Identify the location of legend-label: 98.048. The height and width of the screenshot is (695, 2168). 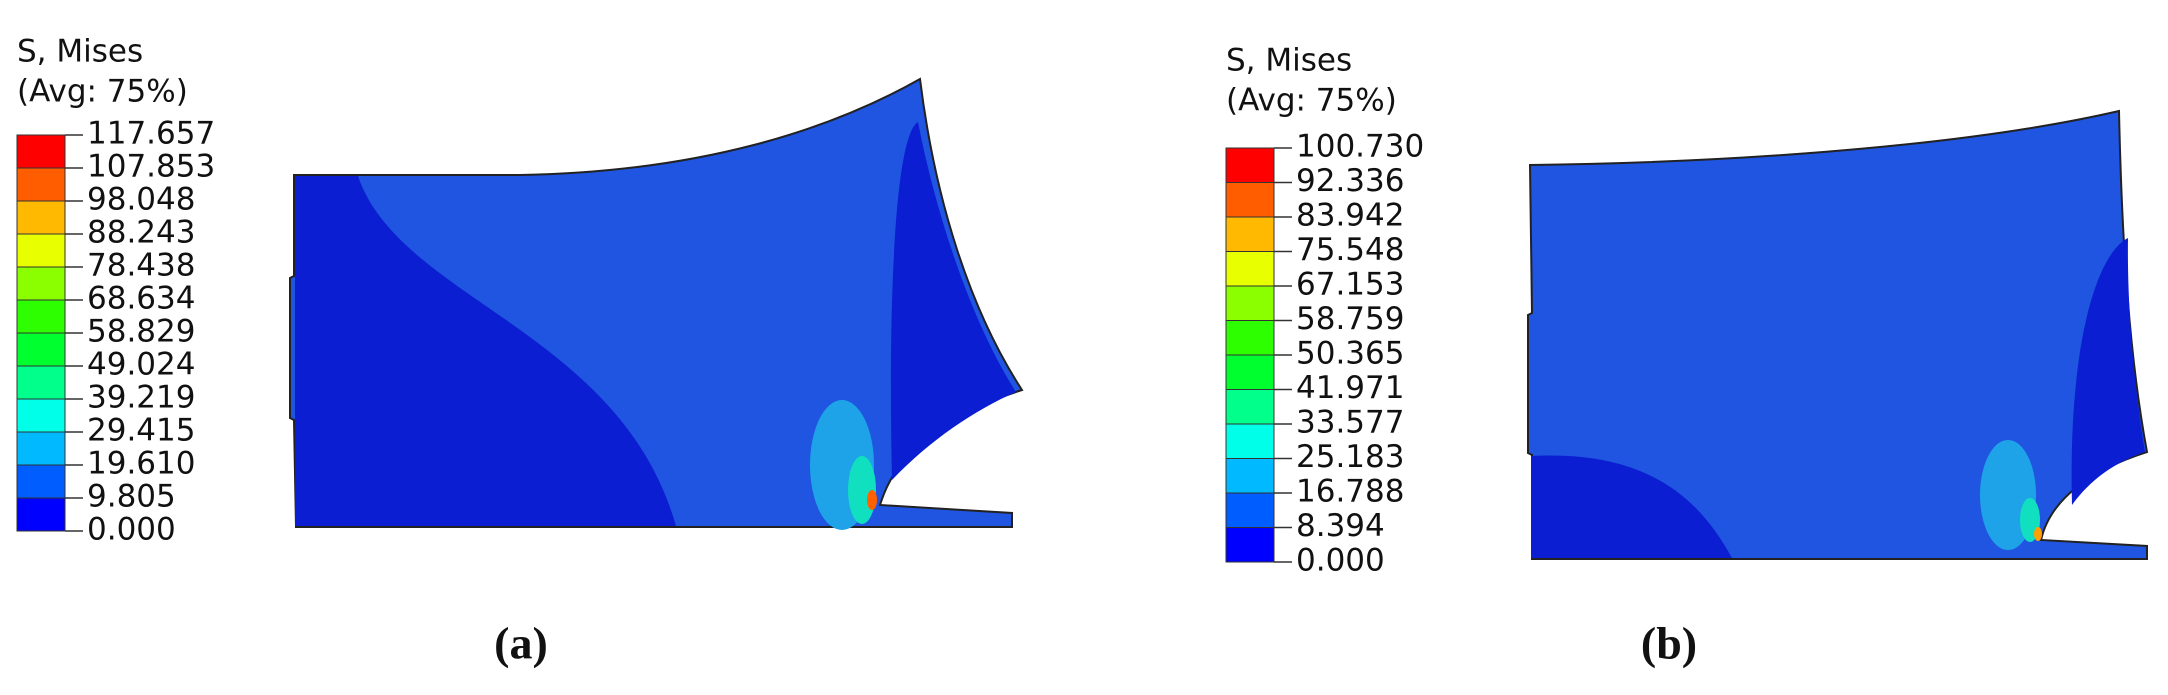
(141, 200).